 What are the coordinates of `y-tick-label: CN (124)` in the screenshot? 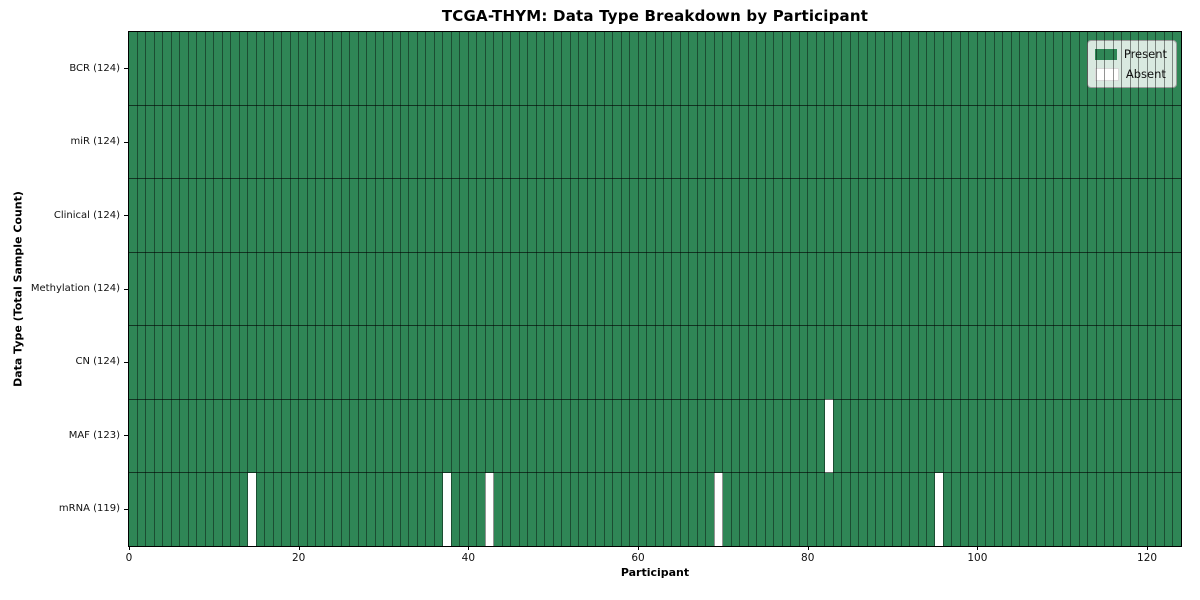 It's located at (97, 362).